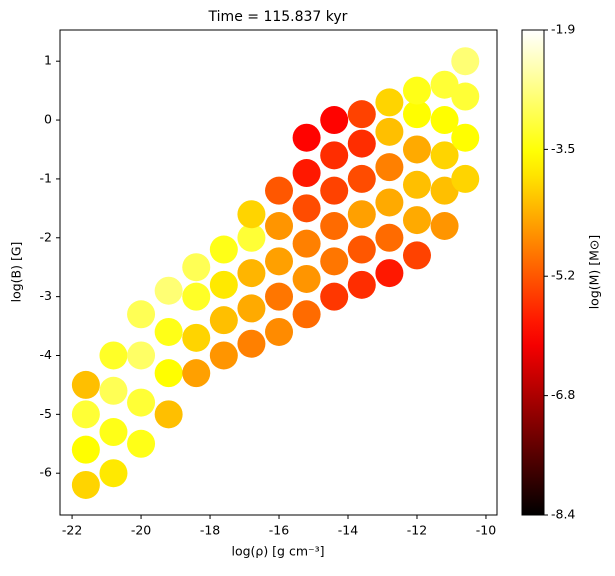 The width and height of the screenshot is (615, 576). I want to click on x-tick-label: -20, so click(141, 530).